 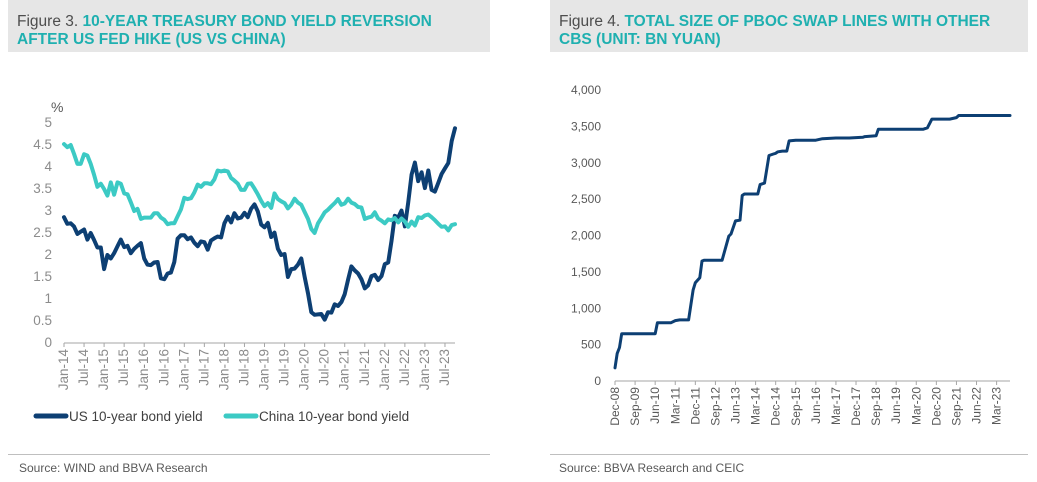 I want to click on x-tick-label: Mar-23, so click(x=997, y=406).